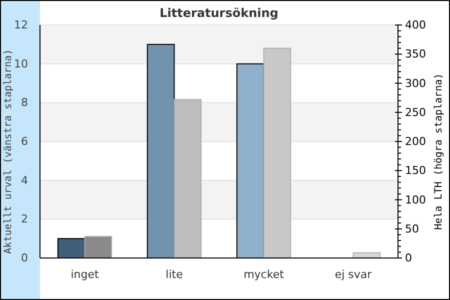 This screenshot has width=450, height=300. What do you see at coordinates (412, 229) in the screenshot?
I see `y2-tick-label: 50` at bounding box center [412, 229].